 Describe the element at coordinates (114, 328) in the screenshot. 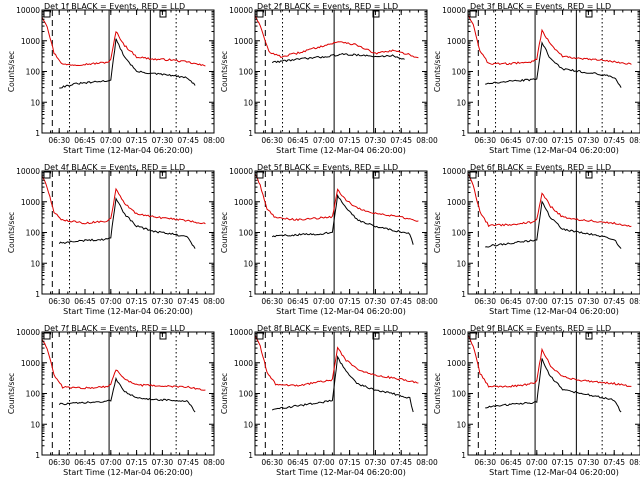

I see `panel-title: Det 7f BLACK = Events, RED = LLD` at that location.